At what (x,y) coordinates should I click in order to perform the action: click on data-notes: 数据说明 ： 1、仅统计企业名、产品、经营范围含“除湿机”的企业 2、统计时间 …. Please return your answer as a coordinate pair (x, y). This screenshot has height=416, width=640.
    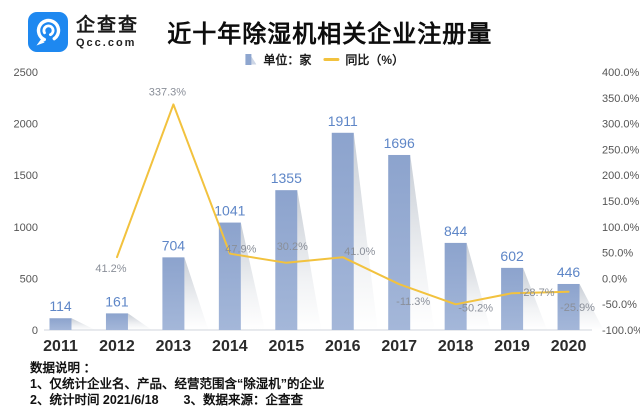
    Looking at the image, I should click on (177, 384).